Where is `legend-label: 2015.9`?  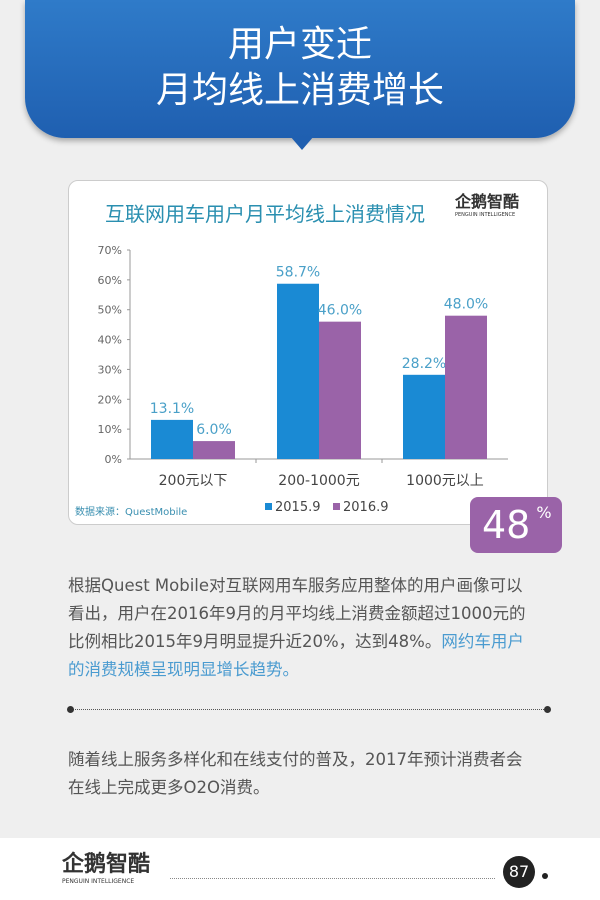 legend-label: 2015.9 is located at coordinates (298, 507).